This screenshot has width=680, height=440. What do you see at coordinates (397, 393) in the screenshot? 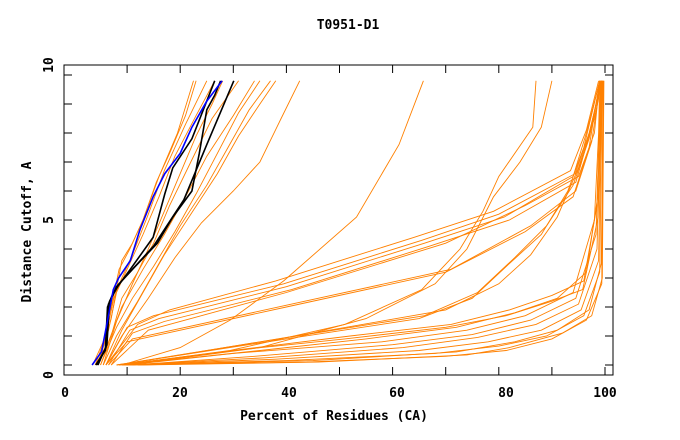
I see `x-tick-label-60: 60` at bounding box center [397, 393].